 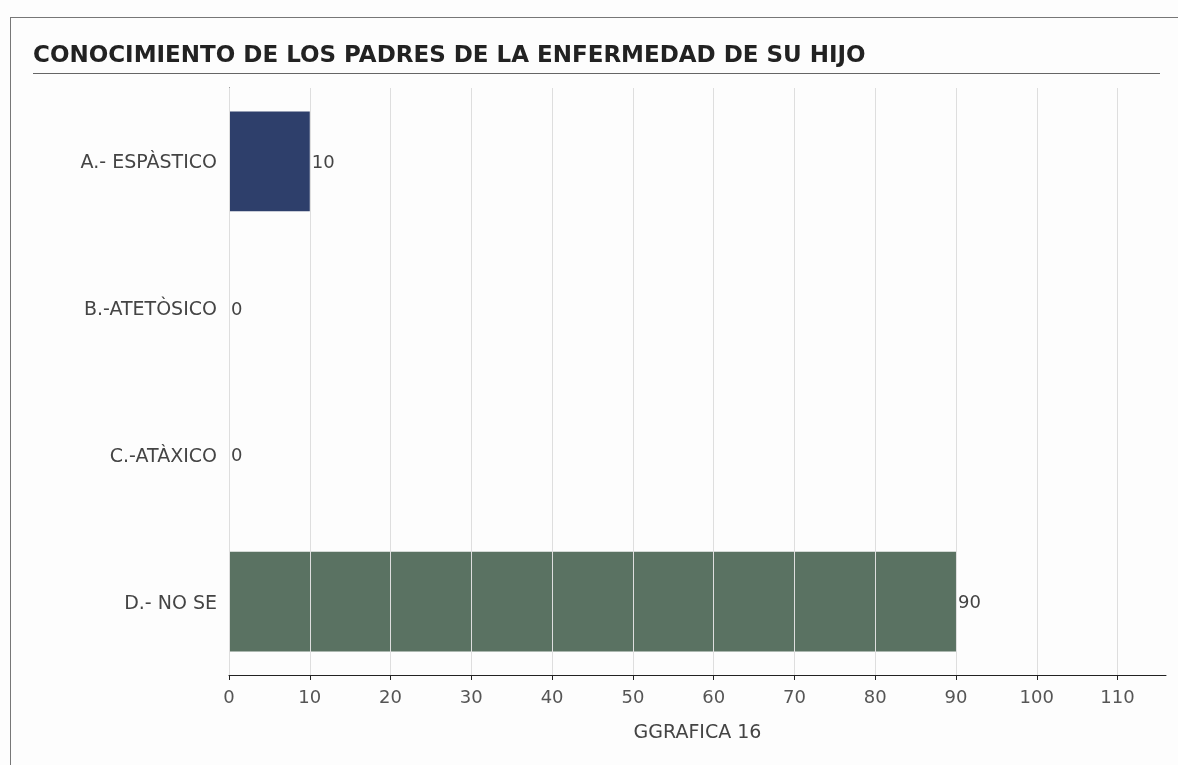 What do you see at coordinates (552, 696) in the screenshot?
I see `x-tick-label: 40` at bounding box center [552, 696].